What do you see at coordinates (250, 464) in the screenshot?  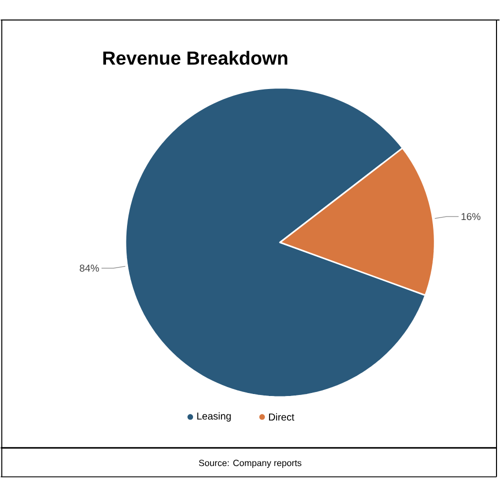 I see `source-note: Source: Company reports` at bounding box center [250, 464].